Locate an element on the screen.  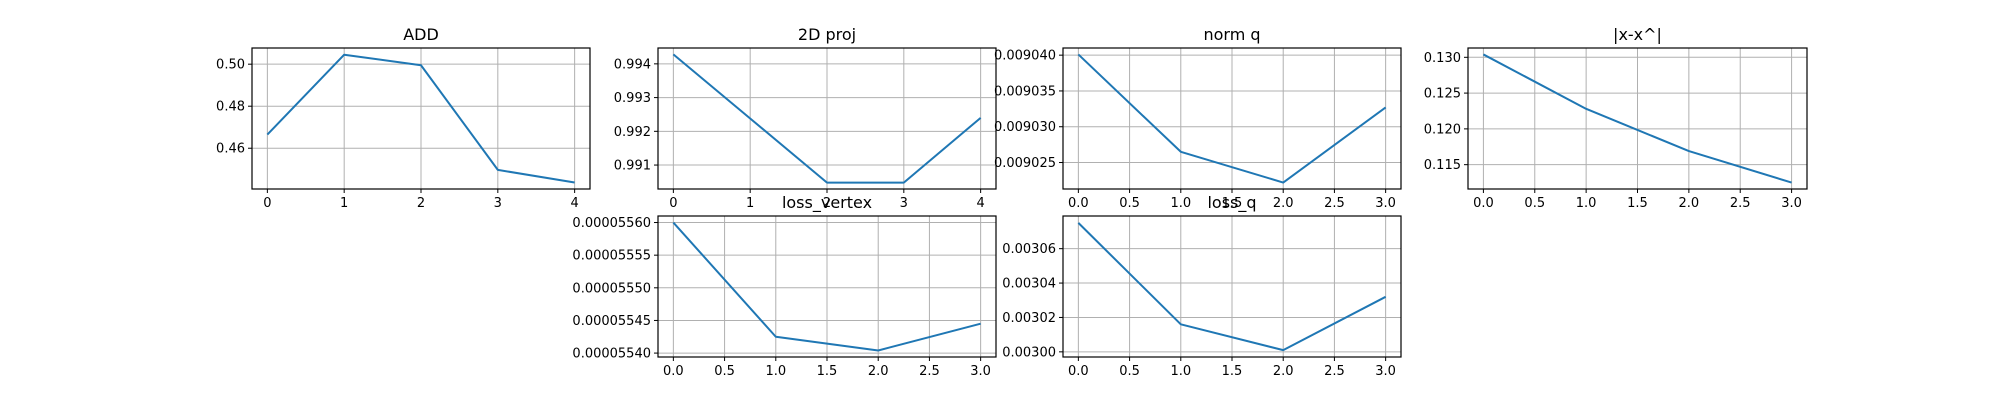
y-tick-label: 0.009035 is located at coordinates (1025, 91).